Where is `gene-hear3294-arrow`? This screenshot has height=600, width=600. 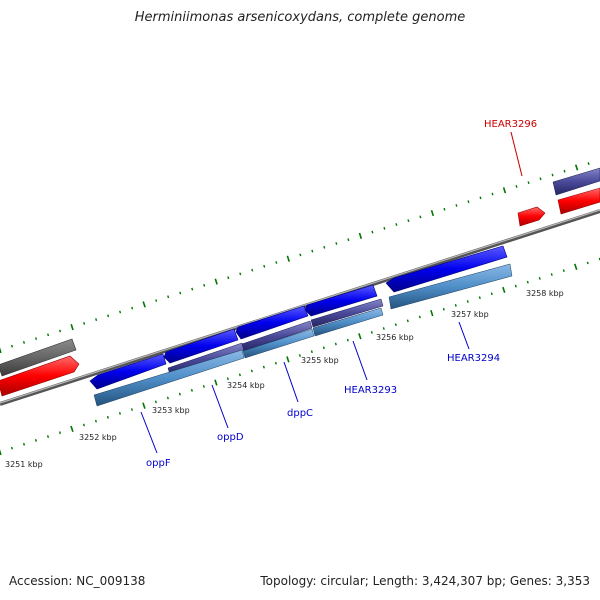
gene-hear3294-arrow is located at coordinates (446, 269).